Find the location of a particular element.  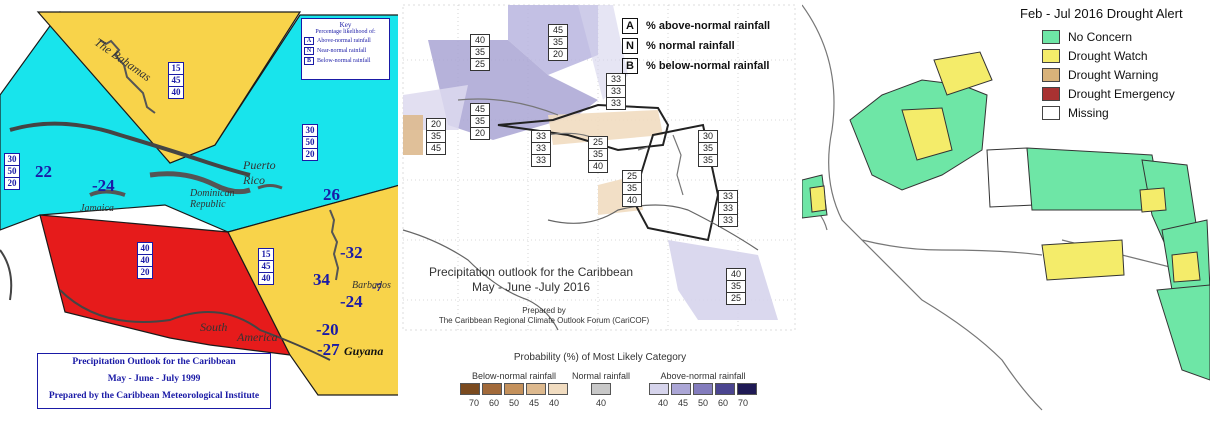

zone-below-west is located at coordinates (413, 135).